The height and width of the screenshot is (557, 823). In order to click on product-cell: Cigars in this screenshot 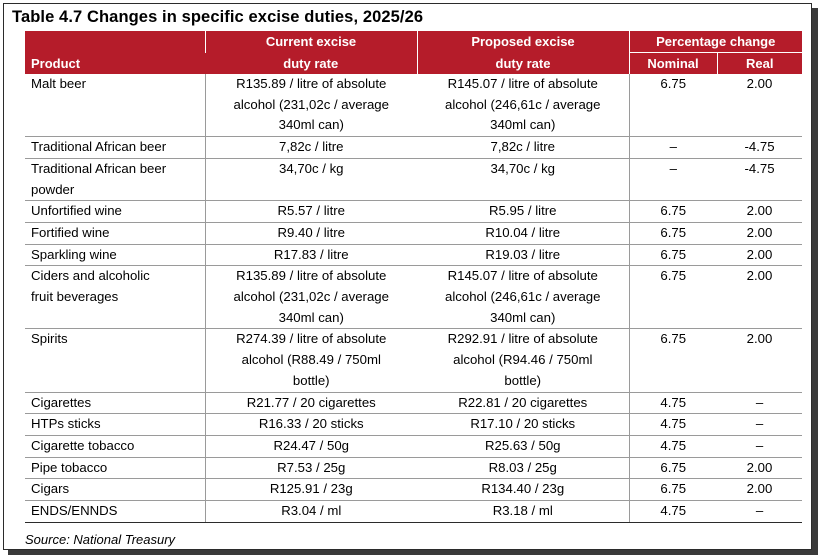, I will do `click(115, 490)`.